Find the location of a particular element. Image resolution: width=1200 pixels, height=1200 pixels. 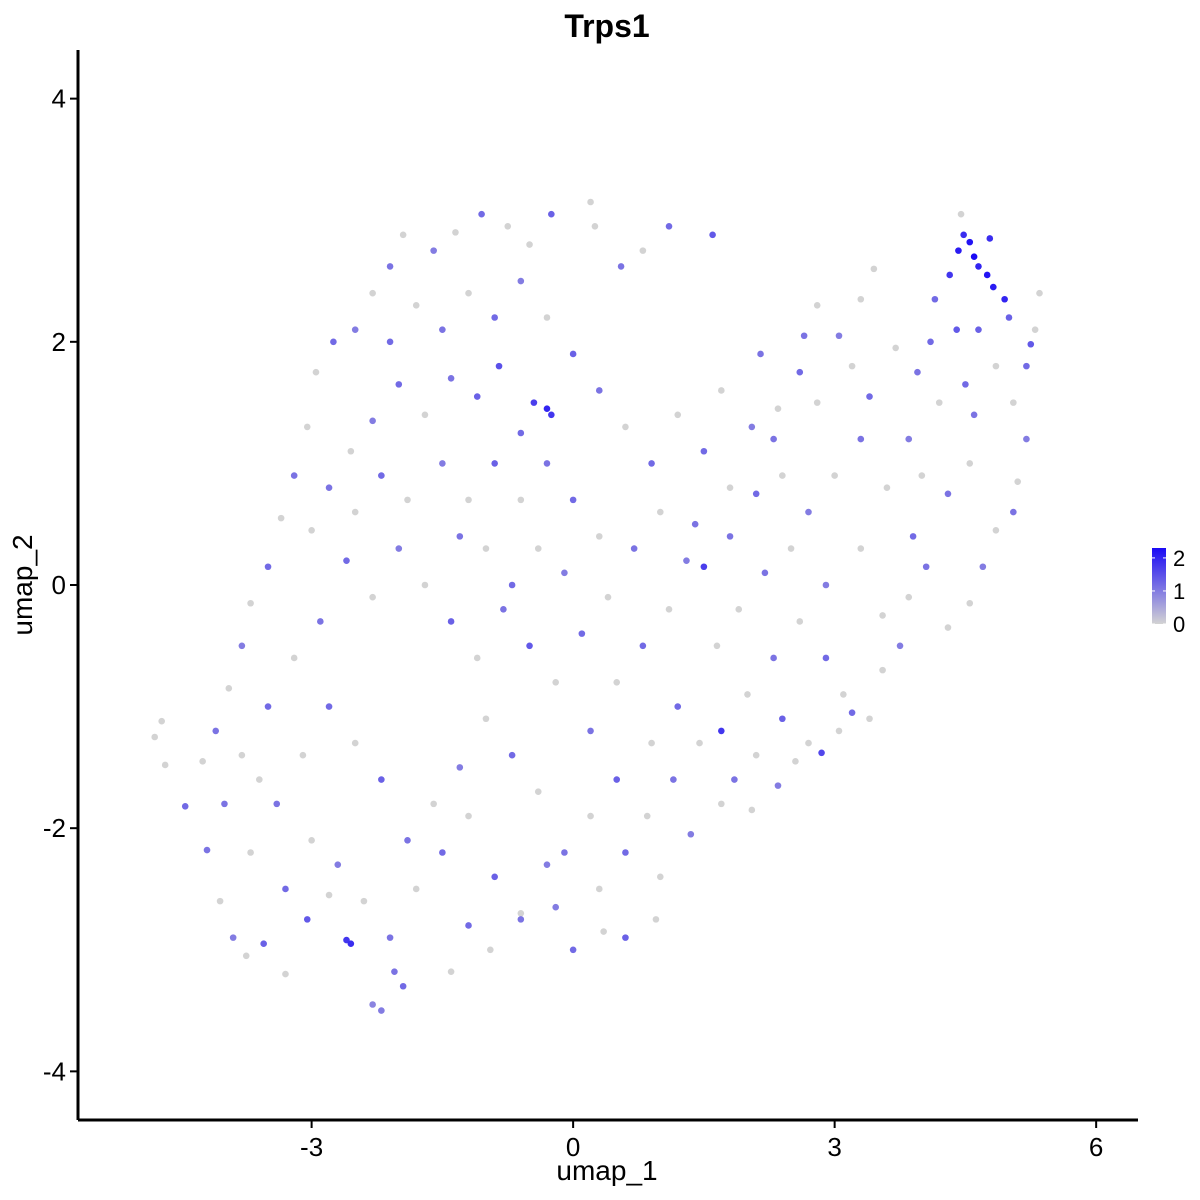

y-axis-ticks: -4 -2 0 2 4 is located at coordinates (60, 585).